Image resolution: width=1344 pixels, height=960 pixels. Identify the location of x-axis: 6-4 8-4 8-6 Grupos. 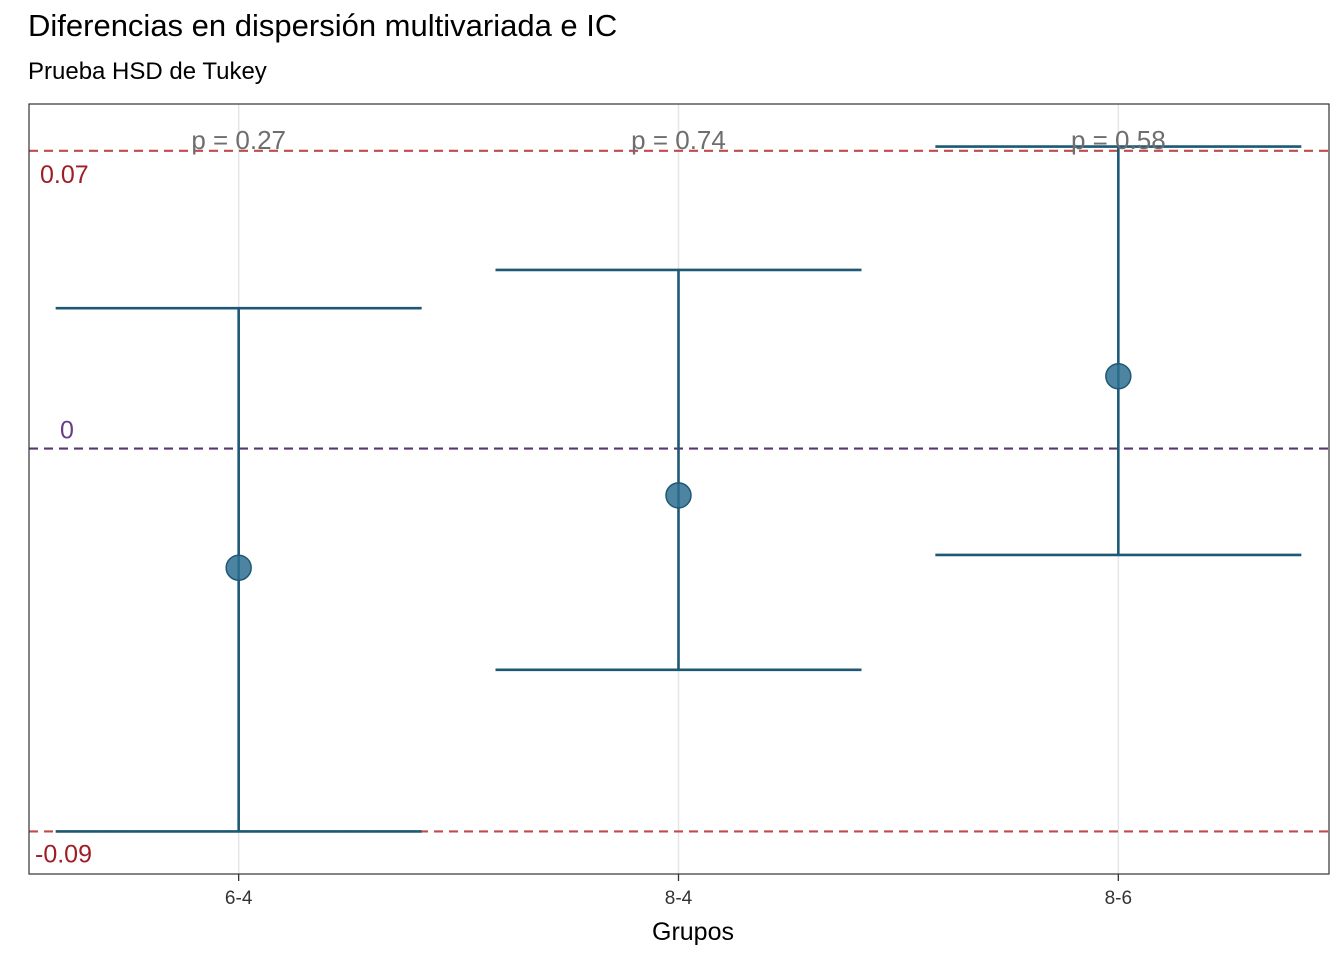
(678, 910).